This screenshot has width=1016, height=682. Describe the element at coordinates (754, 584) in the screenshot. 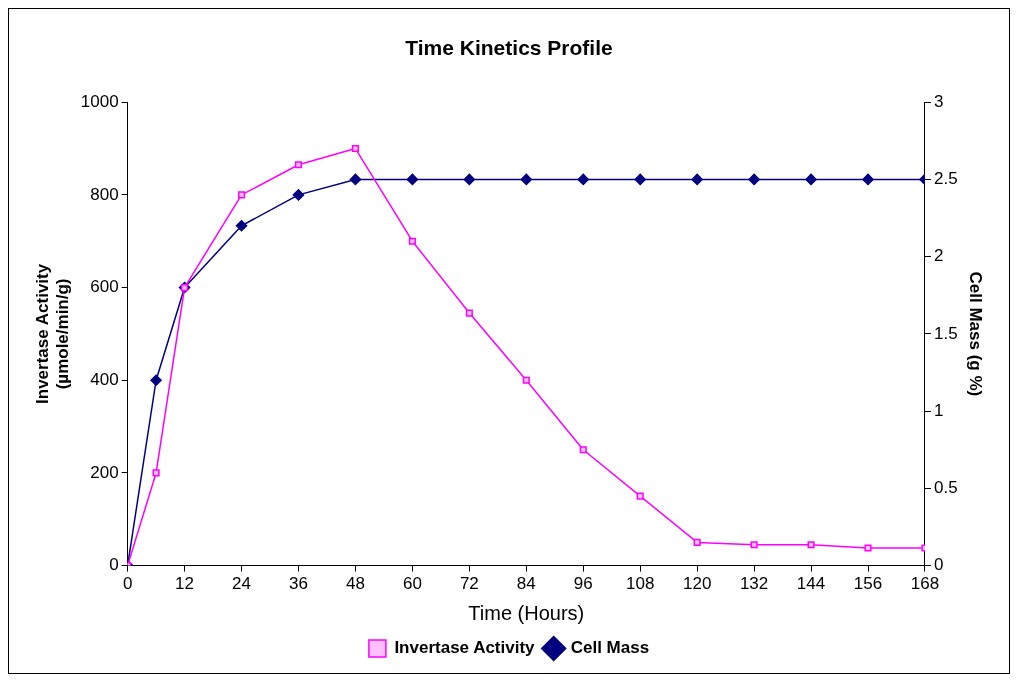

I see `x-tick-label: 132` at that location.